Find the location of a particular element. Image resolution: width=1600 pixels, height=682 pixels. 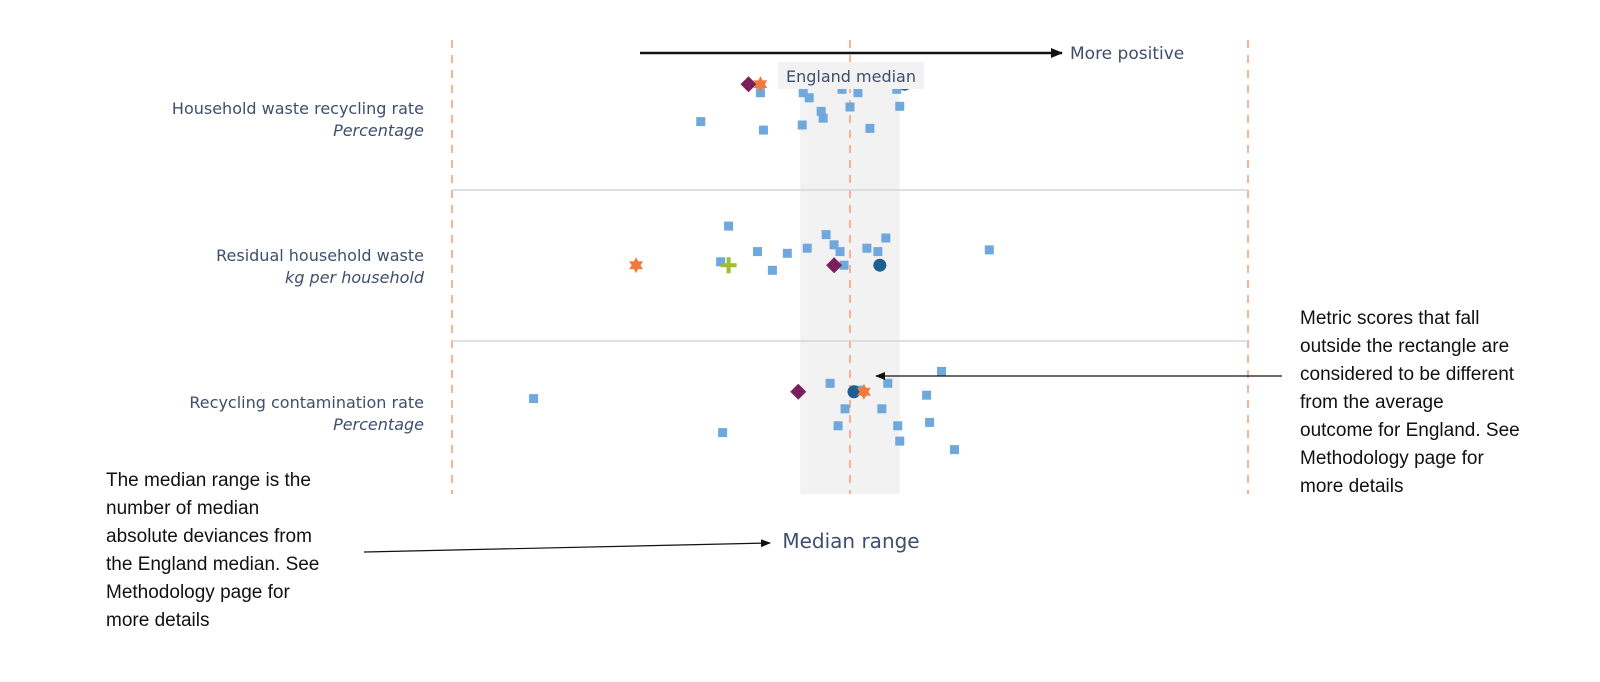

left-note-line: absolute deviances from is located at coordinates (209, 536).